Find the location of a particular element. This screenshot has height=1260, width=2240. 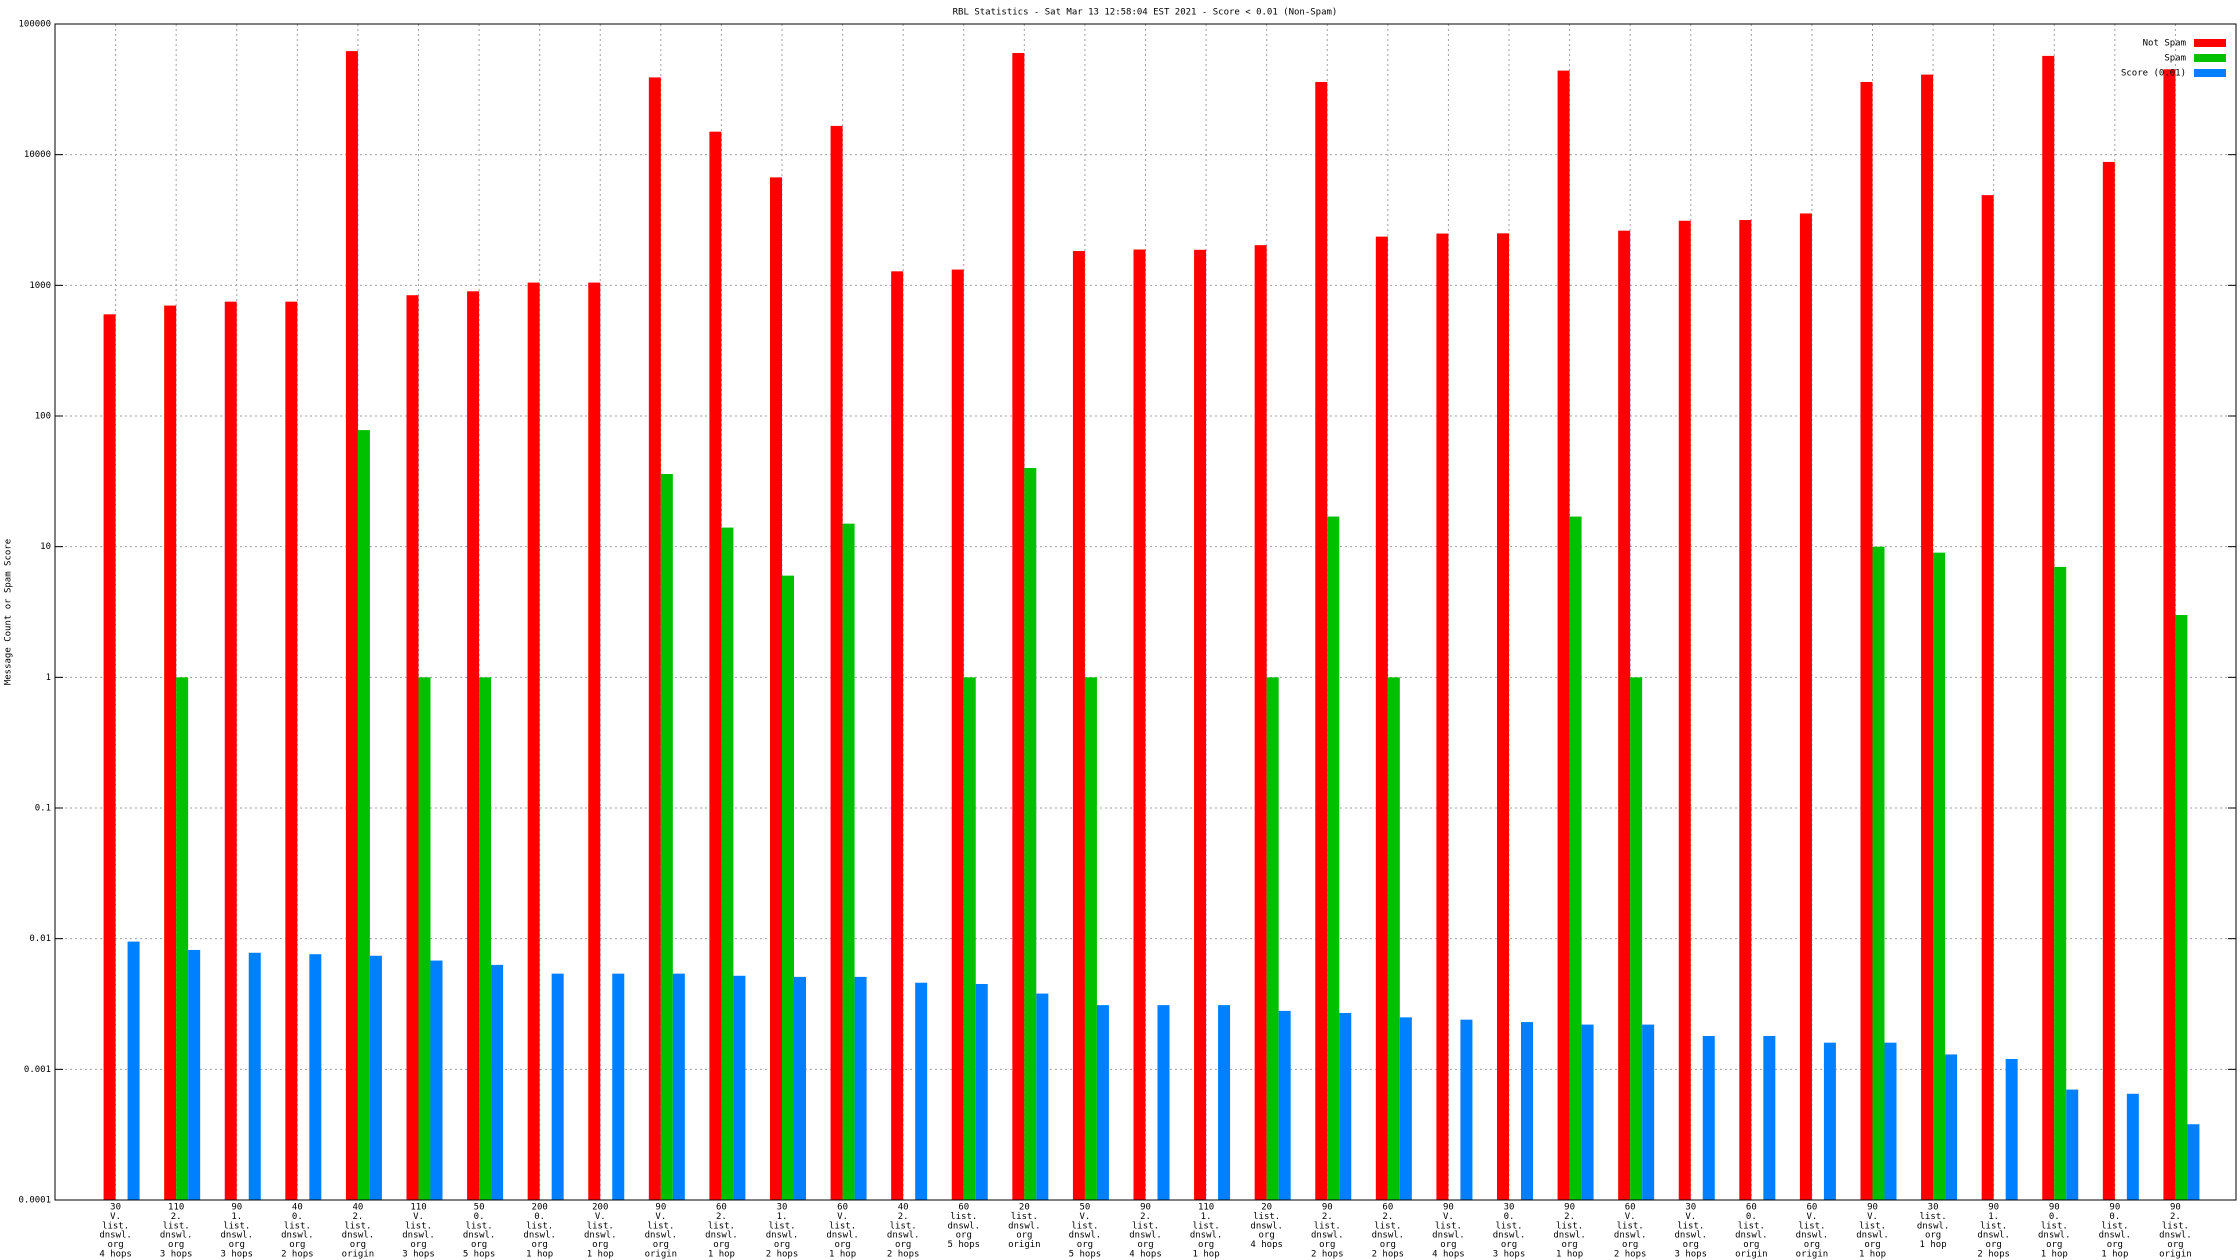

x-tick-label: 4 hops is located at coordinates (1145, 1255).